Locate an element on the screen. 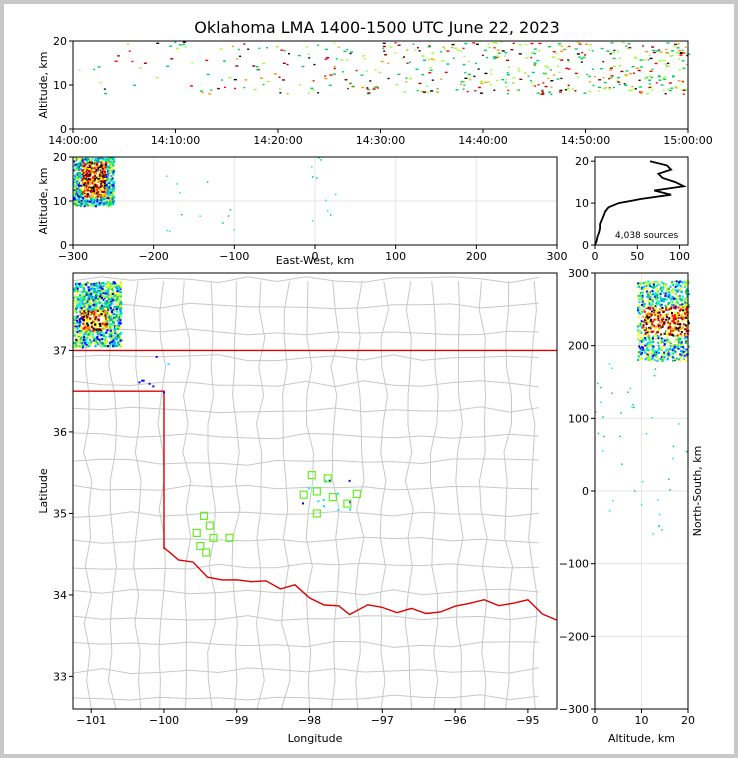  lma-station-marker is located at coordinates (196, 533).